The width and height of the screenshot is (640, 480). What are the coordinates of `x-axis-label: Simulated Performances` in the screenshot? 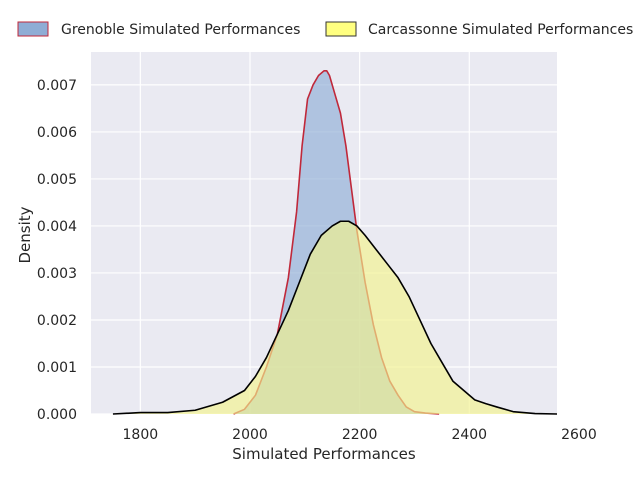 It's located at (324, 454).